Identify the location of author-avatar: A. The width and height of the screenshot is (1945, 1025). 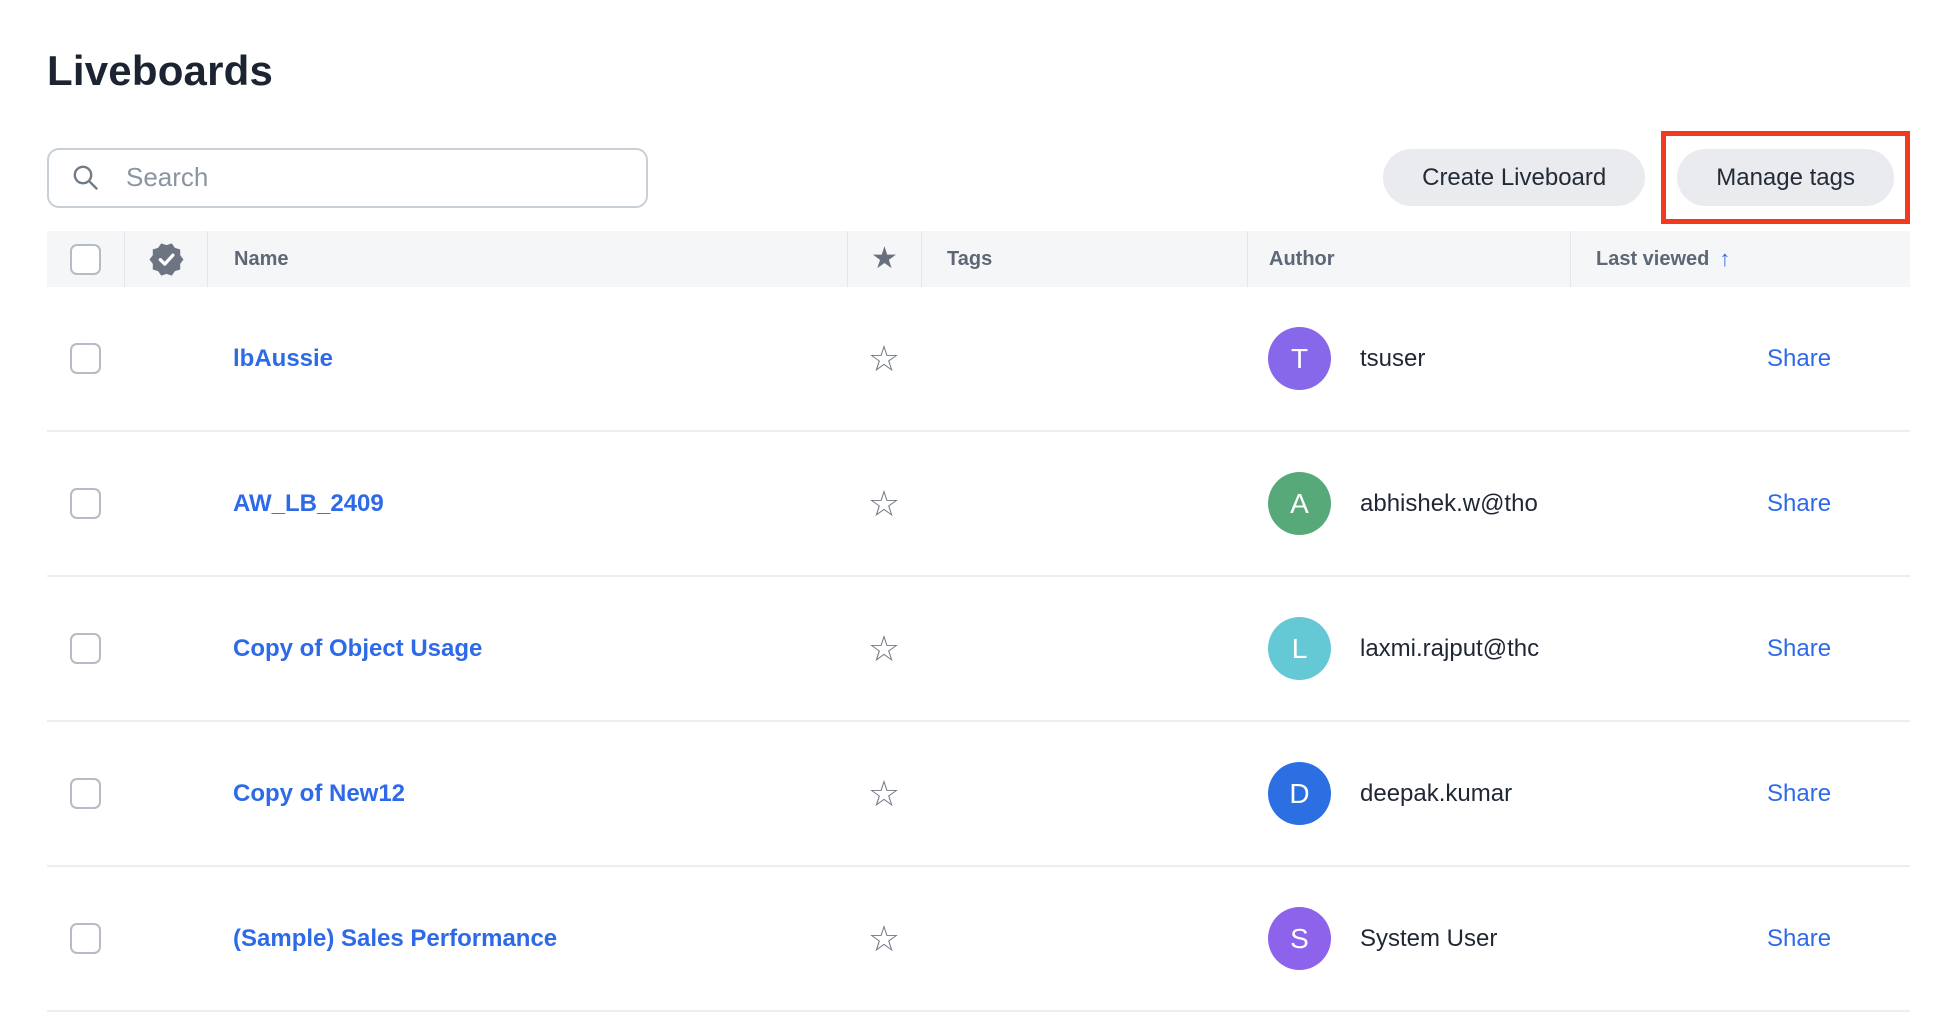
(1299, 503).